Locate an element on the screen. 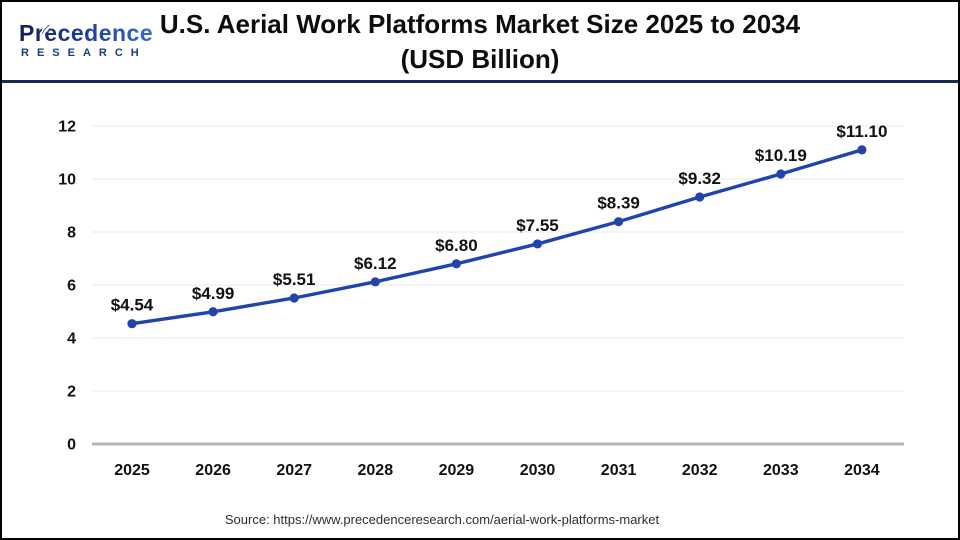  x-tick-label: 2028 is located at coordinates (376, 470).